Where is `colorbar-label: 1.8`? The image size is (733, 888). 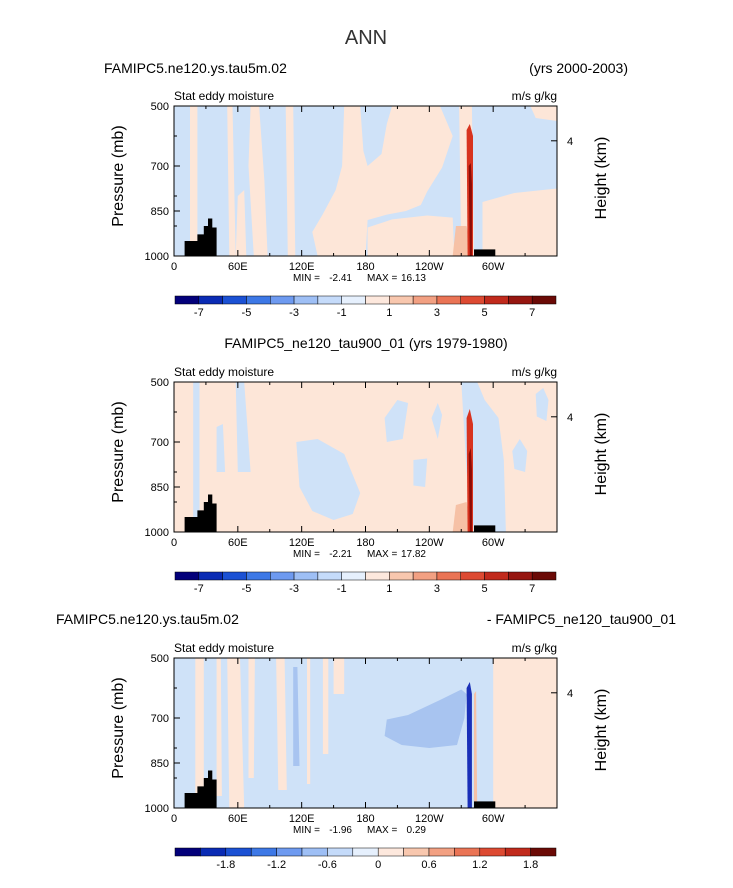
colorbar-label: 1.8 is located at coordinates (530, 865).